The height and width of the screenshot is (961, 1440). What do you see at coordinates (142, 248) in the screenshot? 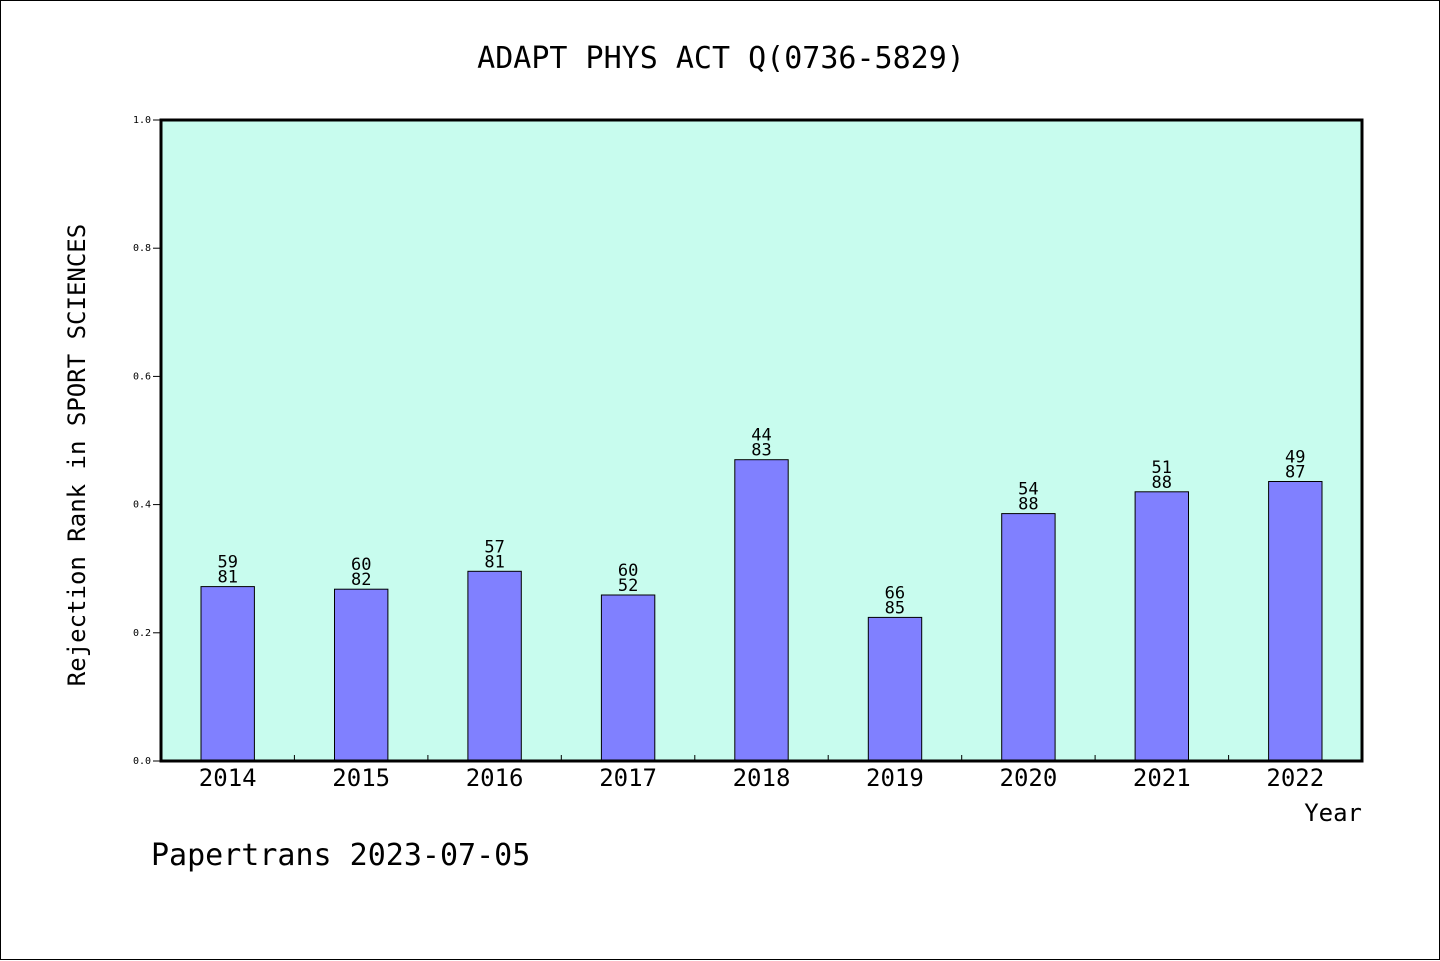
I see `y-tick-label: 0.8` at bounding box center [142, 248].